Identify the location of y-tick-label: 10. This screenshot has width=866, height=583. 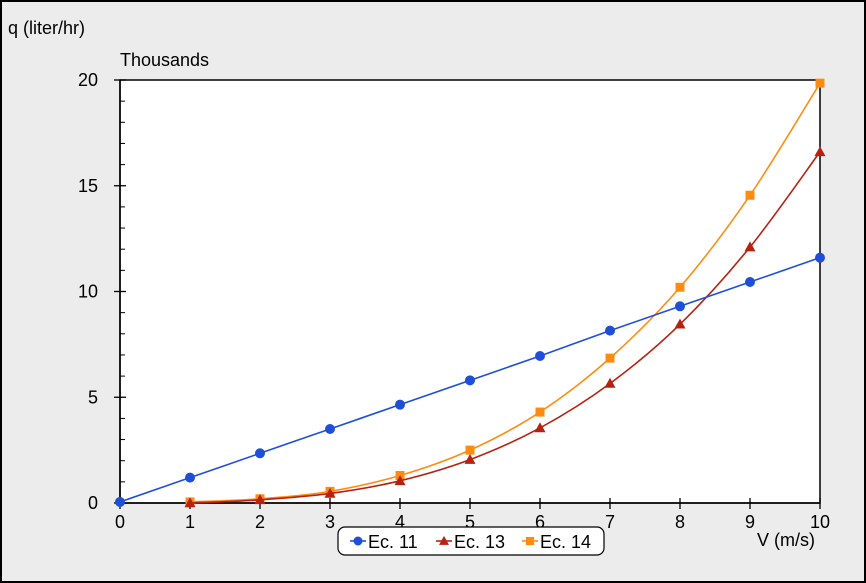
(88, 292).